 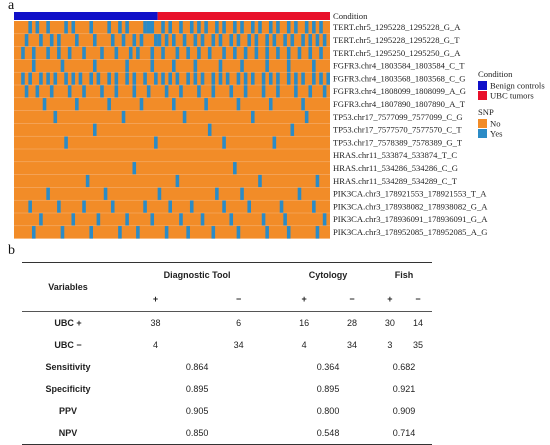 What do you see at coordinates (156, 345) in the screenshot?
I see `cell-value: 4` at bounding box center [156, 345].